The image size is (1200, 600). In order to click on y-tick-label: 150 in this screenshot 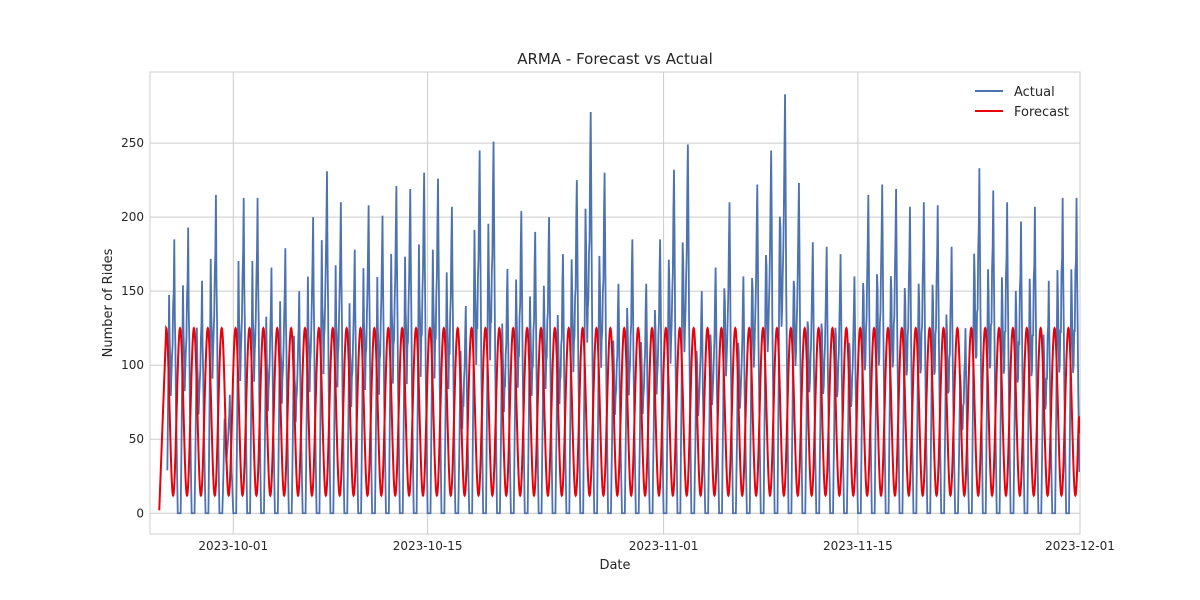, I will do `click(132, 291)`.